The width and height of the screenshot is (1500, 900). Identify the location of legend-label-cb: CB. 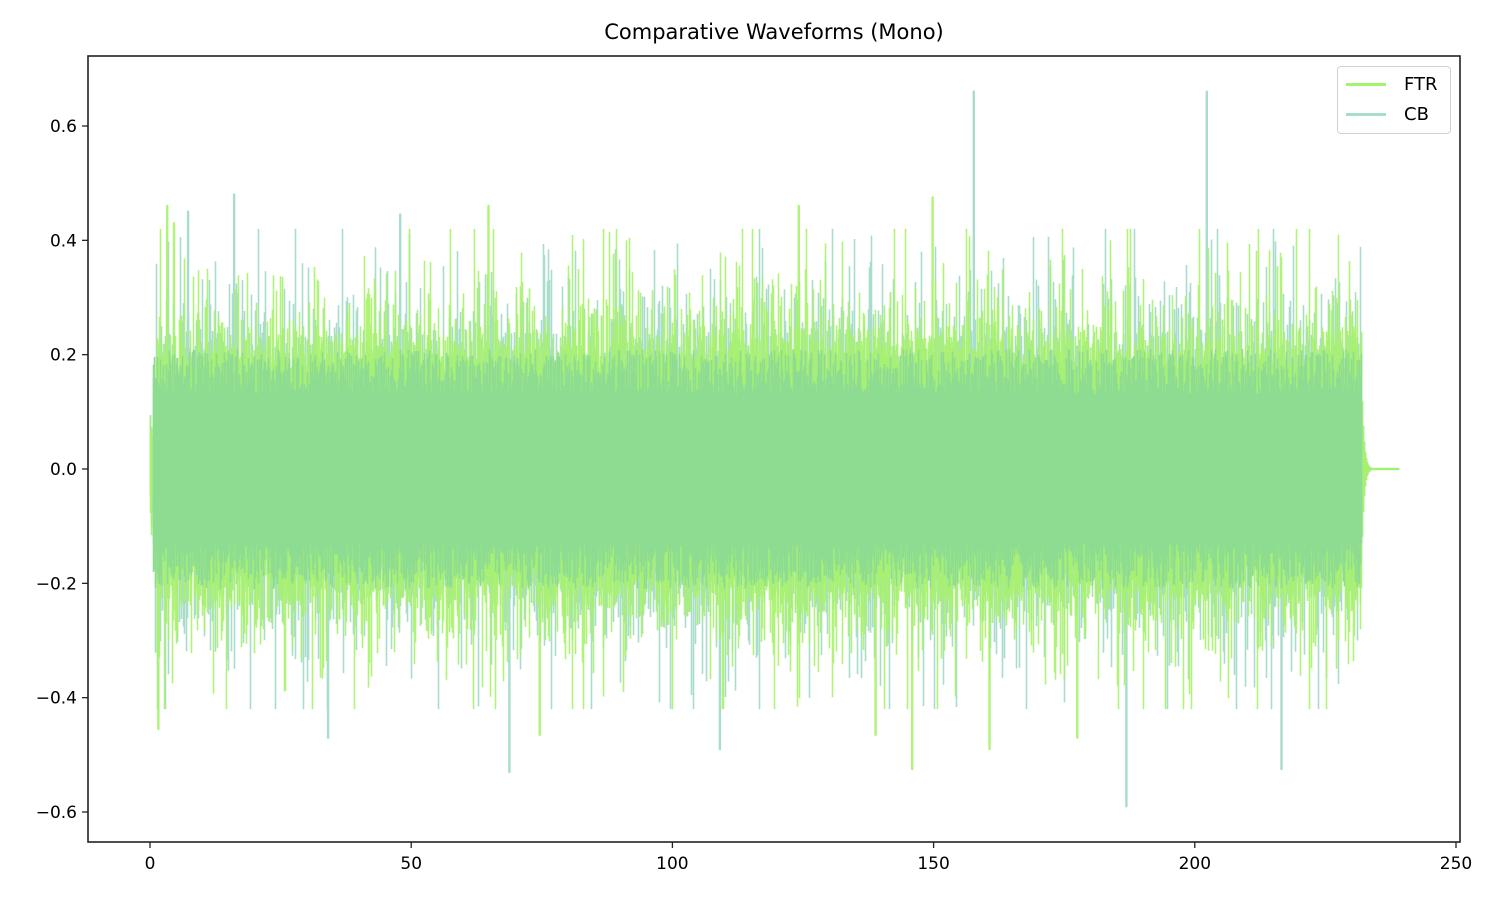
(1416, 114).